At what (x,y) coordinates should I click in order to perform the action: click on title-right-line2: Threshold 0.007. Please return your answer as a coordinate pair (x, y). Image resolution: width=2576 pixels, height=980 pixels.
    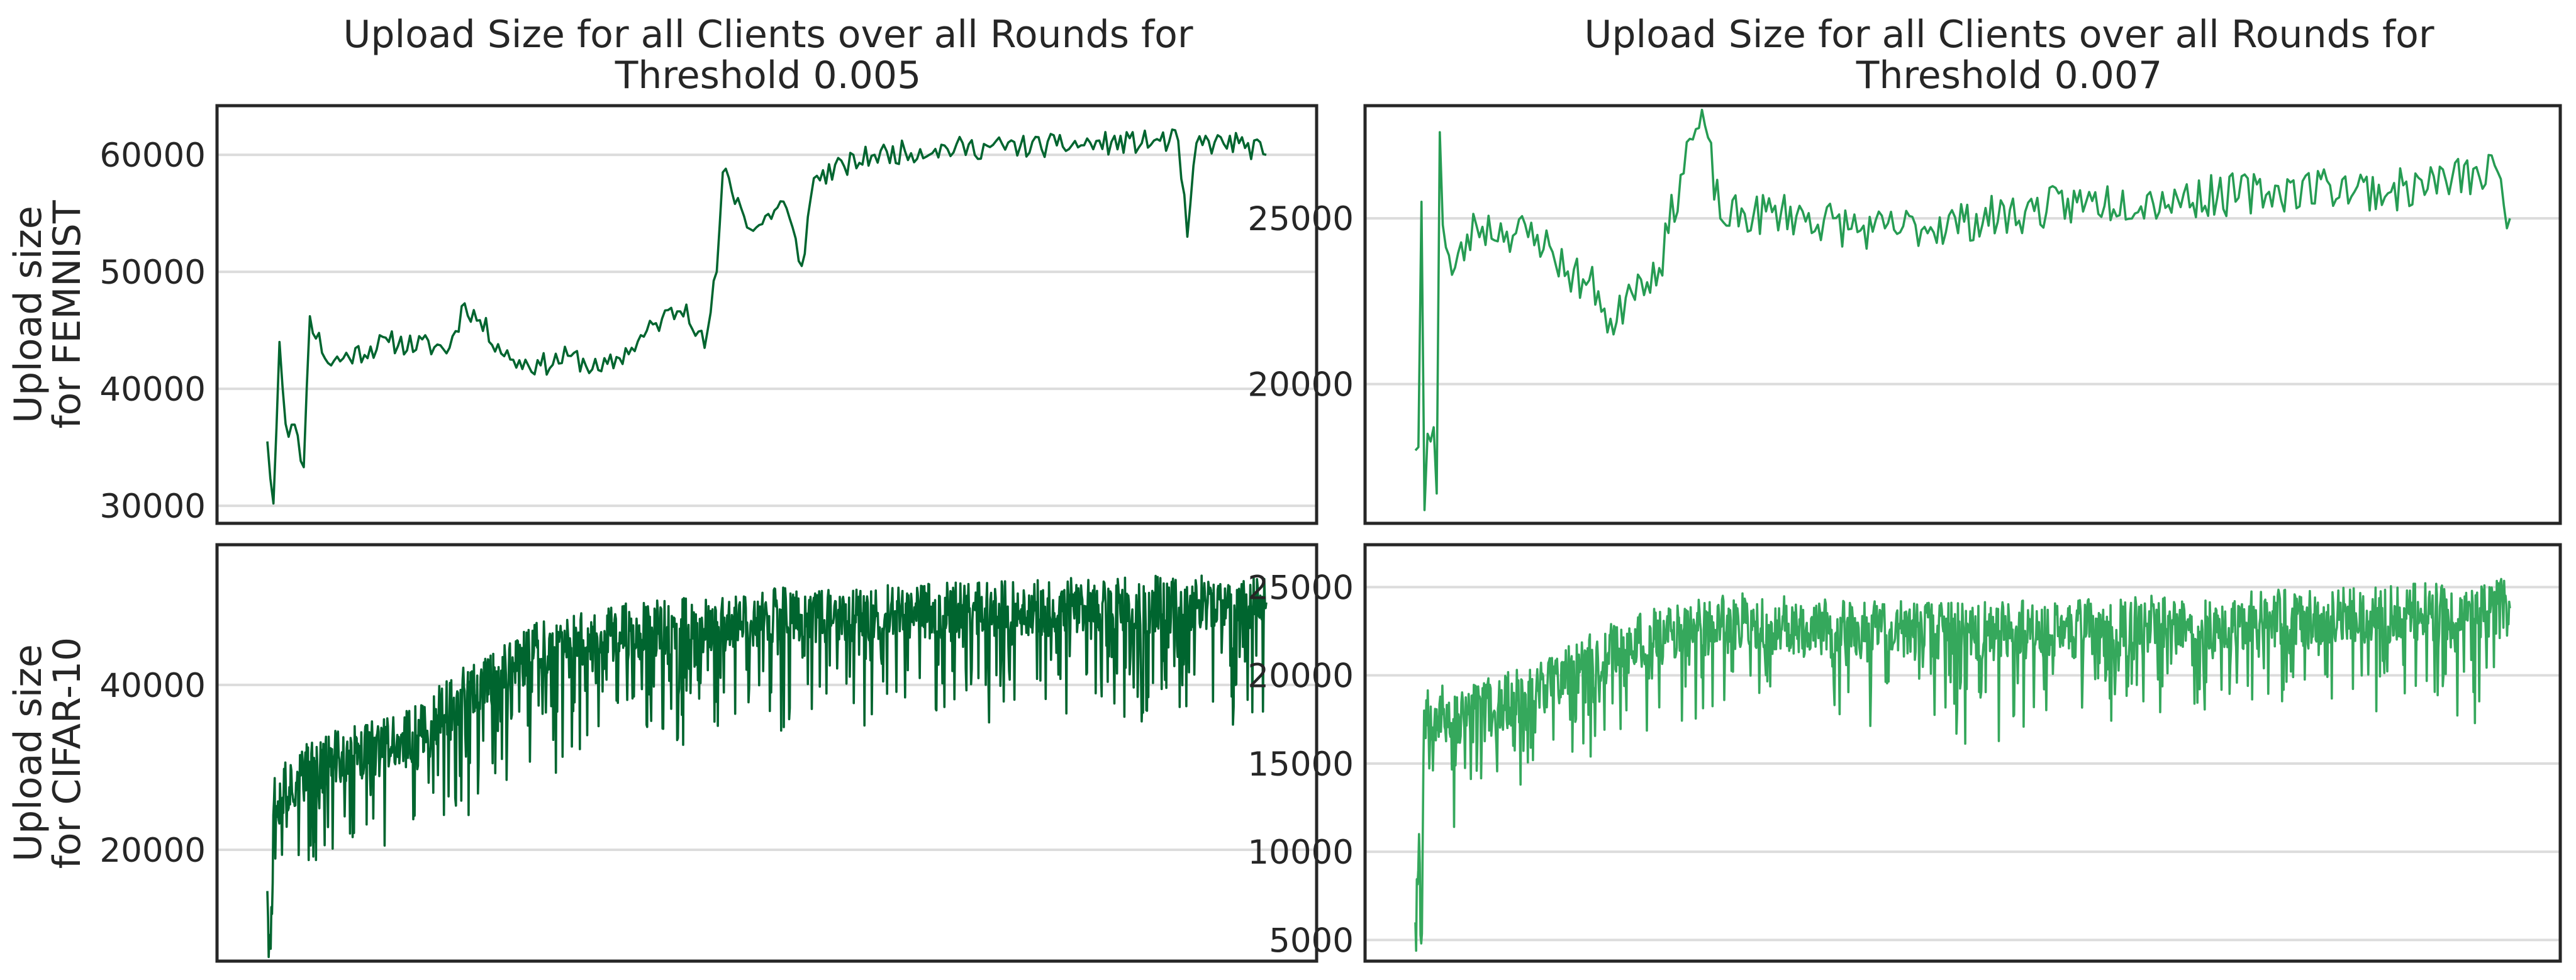
    Looking at the image, I should click on (2009, 75).